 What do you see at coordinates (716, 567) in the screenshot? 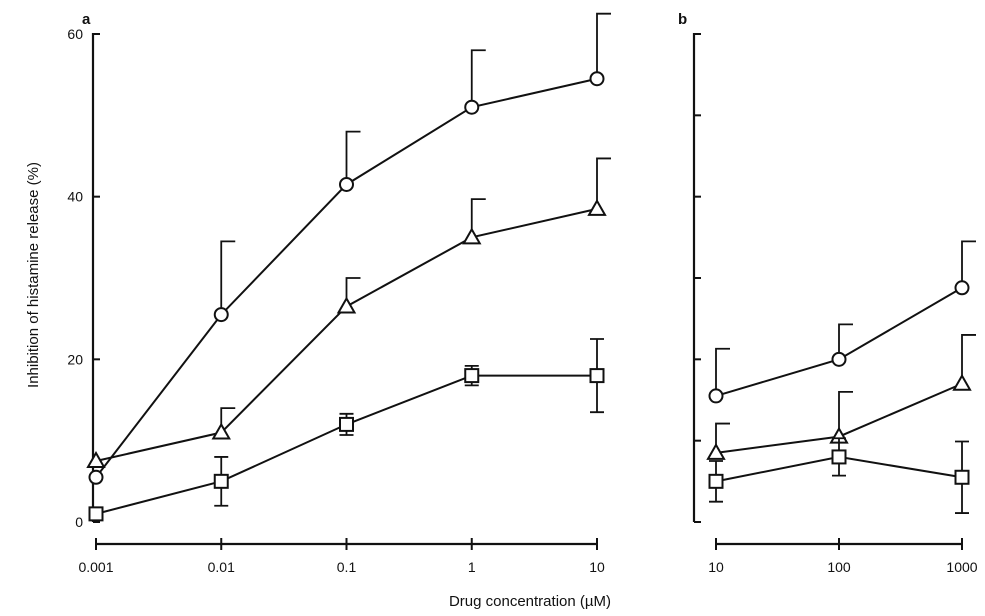
I see `panel-b-x-tick-label: 10` at bounding box center [716, 567].